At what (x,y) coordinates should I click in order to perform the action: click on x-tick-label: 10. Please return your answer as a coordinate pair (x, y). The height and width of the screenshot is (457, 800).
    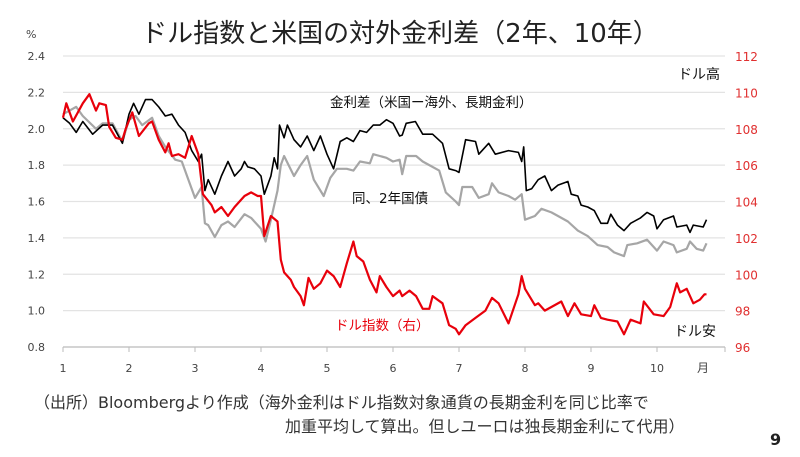
    Looking at the image, I should click on (657, 368).